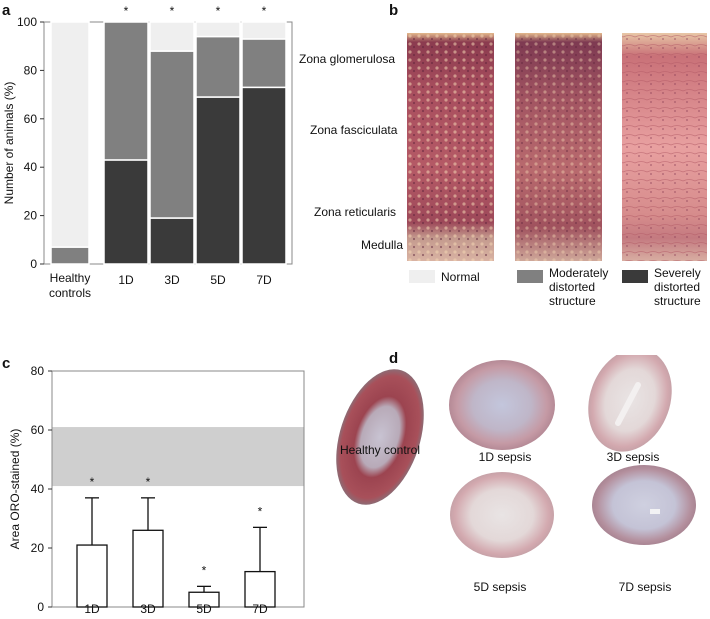 The image size is (710, 619). What do you see at coordinates (40, 607) in the screenshot?
I see `y-tick-label-c: 0` at bounding box center [40, 607].